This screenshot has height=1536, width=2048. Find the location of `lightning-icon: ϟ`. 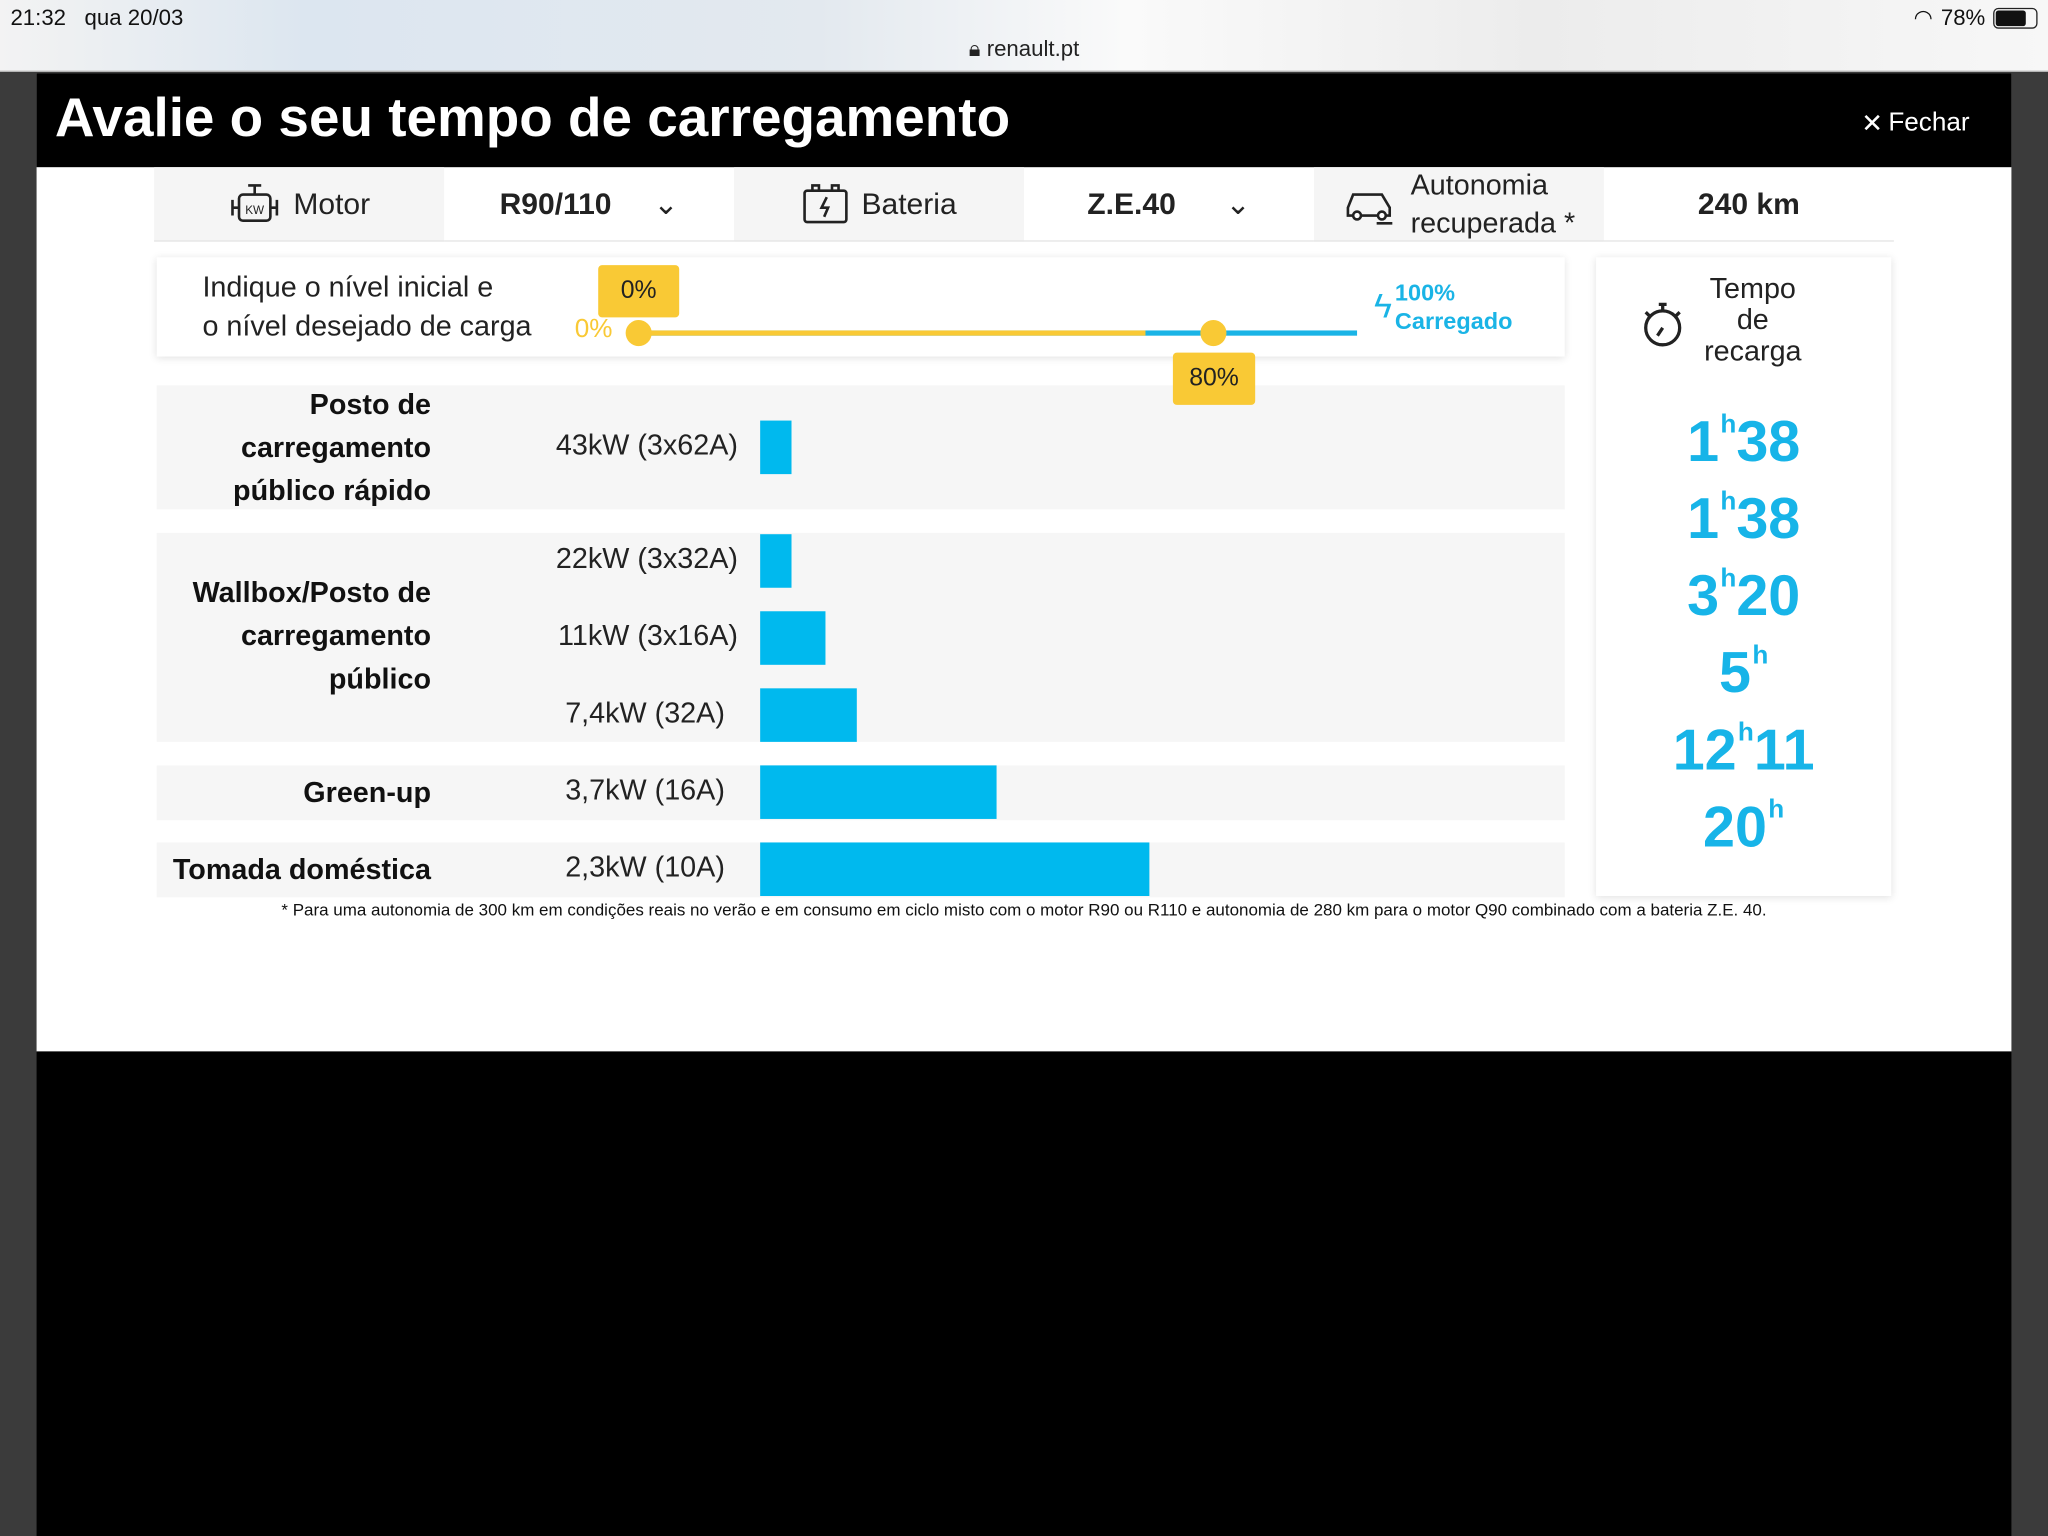

lightning-icon: ϟ is located at coordinates (1383, 306).